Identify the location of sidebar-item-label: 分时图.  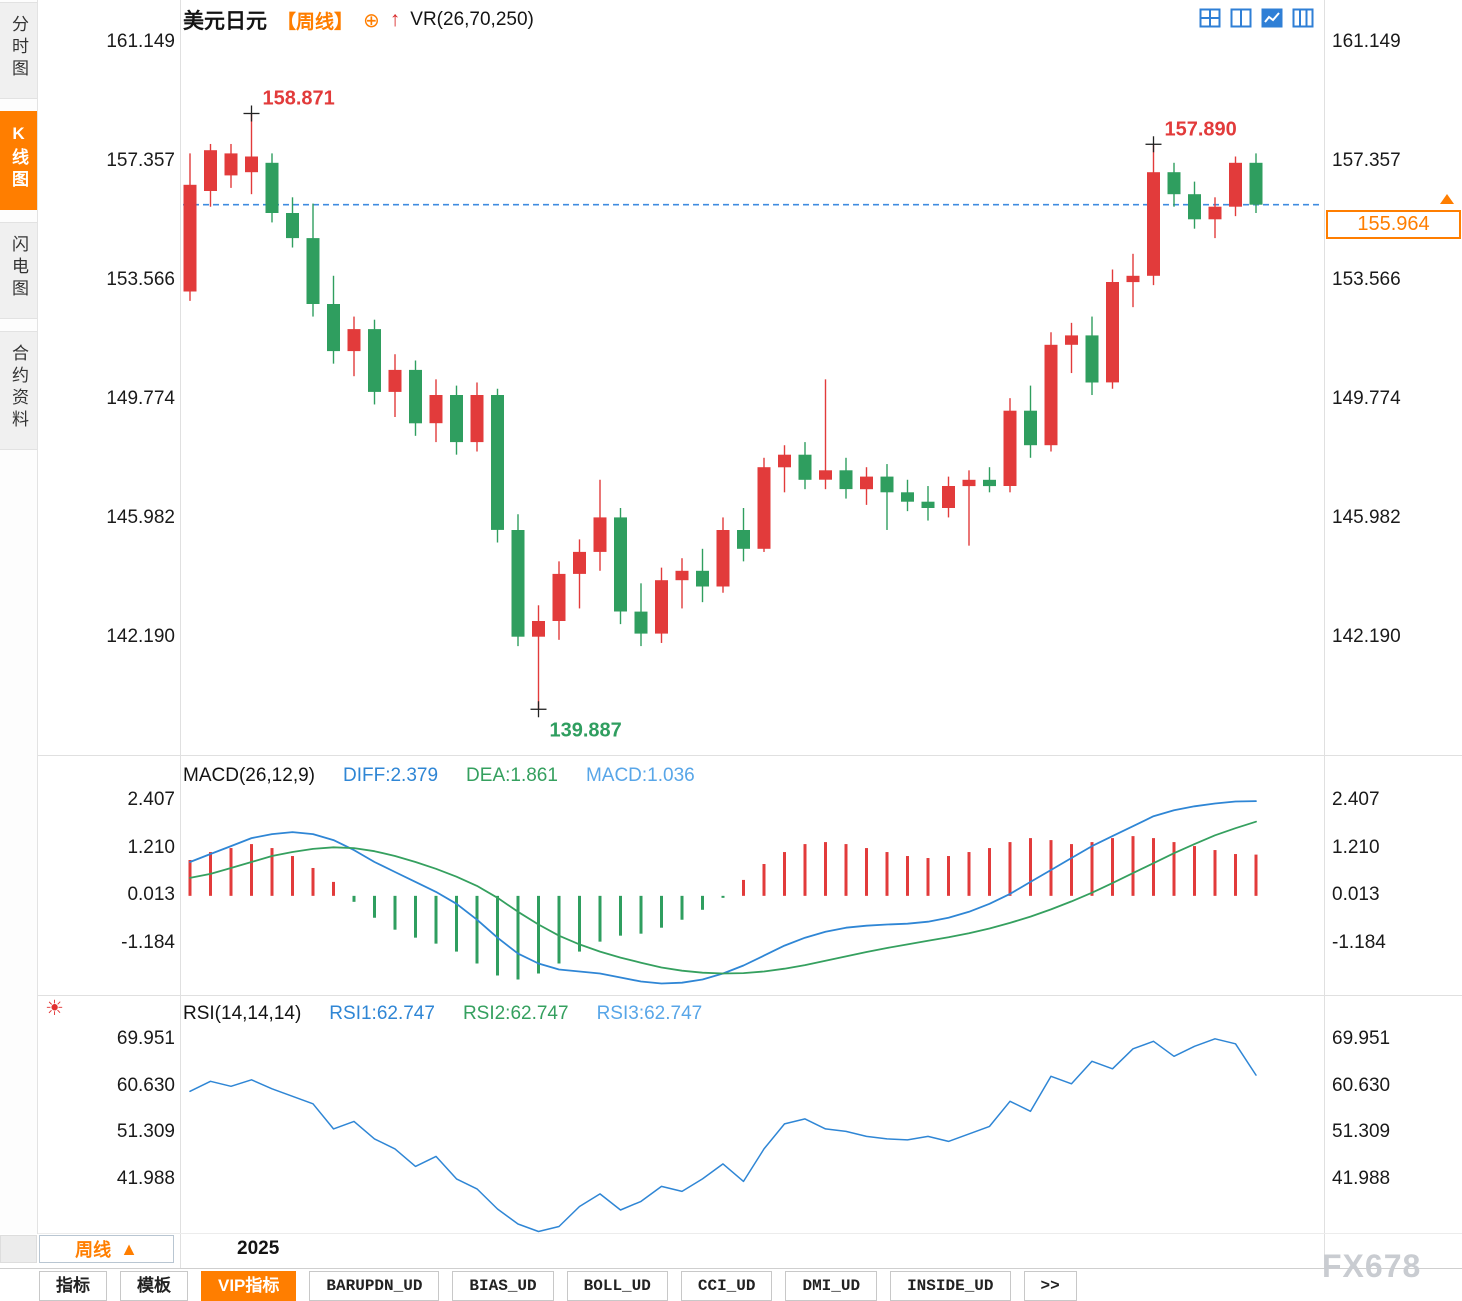
(18, 48).